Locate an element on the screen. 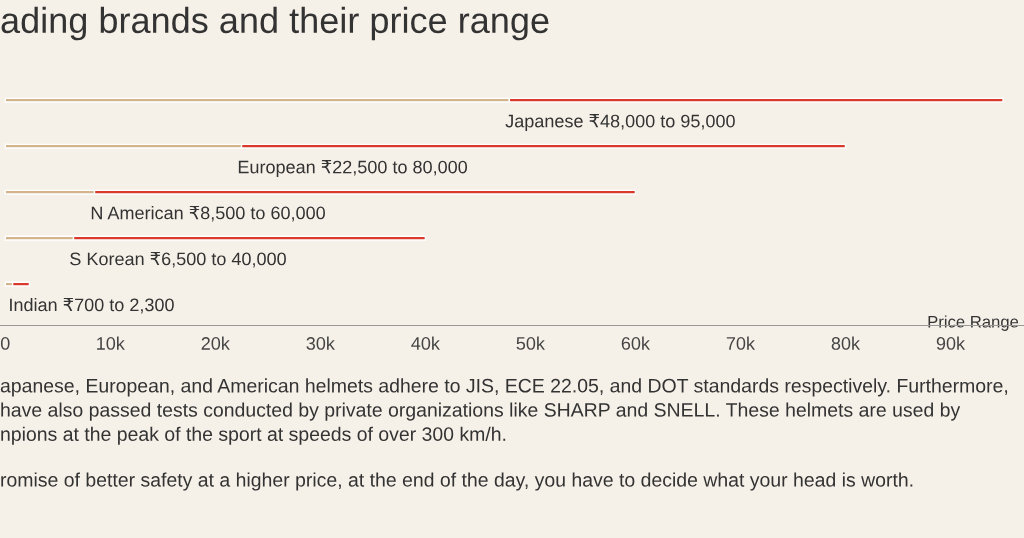  text: have also passed tests conducted by private organizations like SHARP and SNELL. These helmets are used by is located at coordinates (481, 411).